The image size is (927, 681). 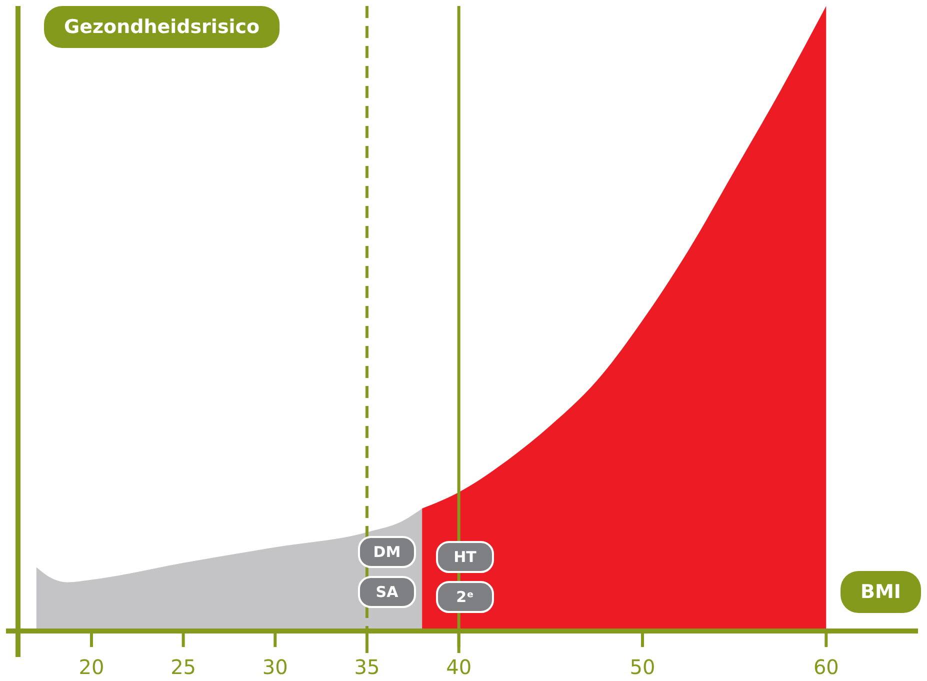 What do you see at coordinates (162, 27) in the screenshot?
I see `y-axis-title: Gezondheidsrisico` at bounding box center [162, 27].